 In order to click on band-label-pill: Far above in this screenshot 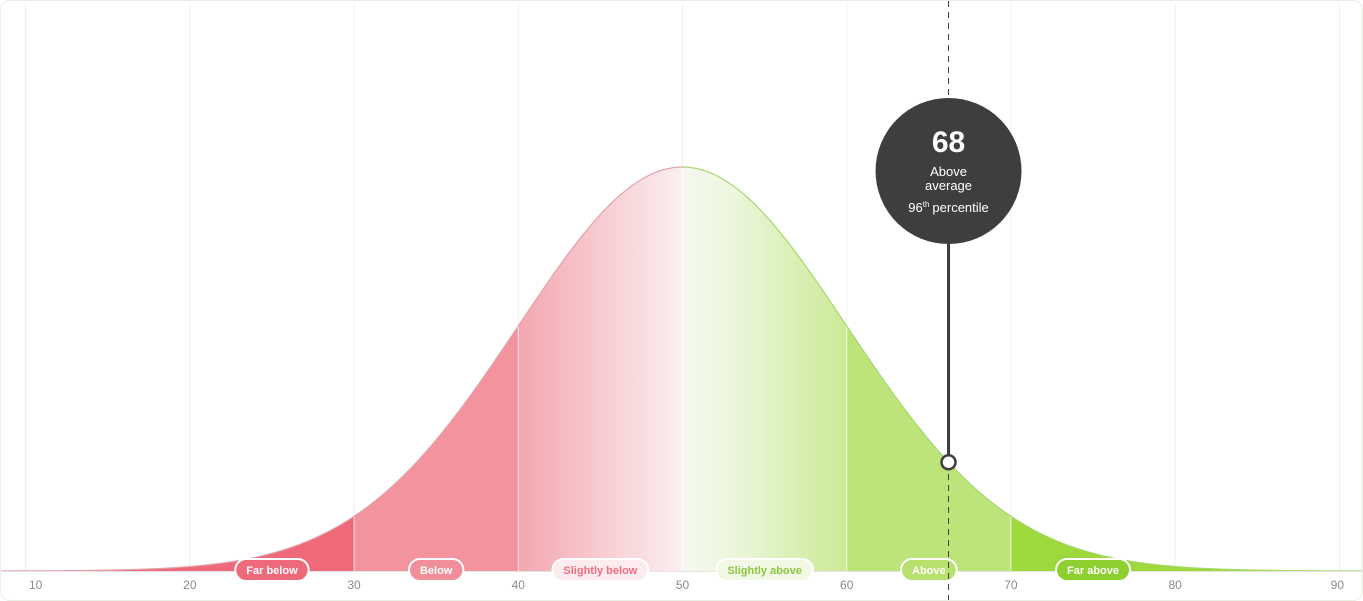, I will do `click(1093, 570)`.